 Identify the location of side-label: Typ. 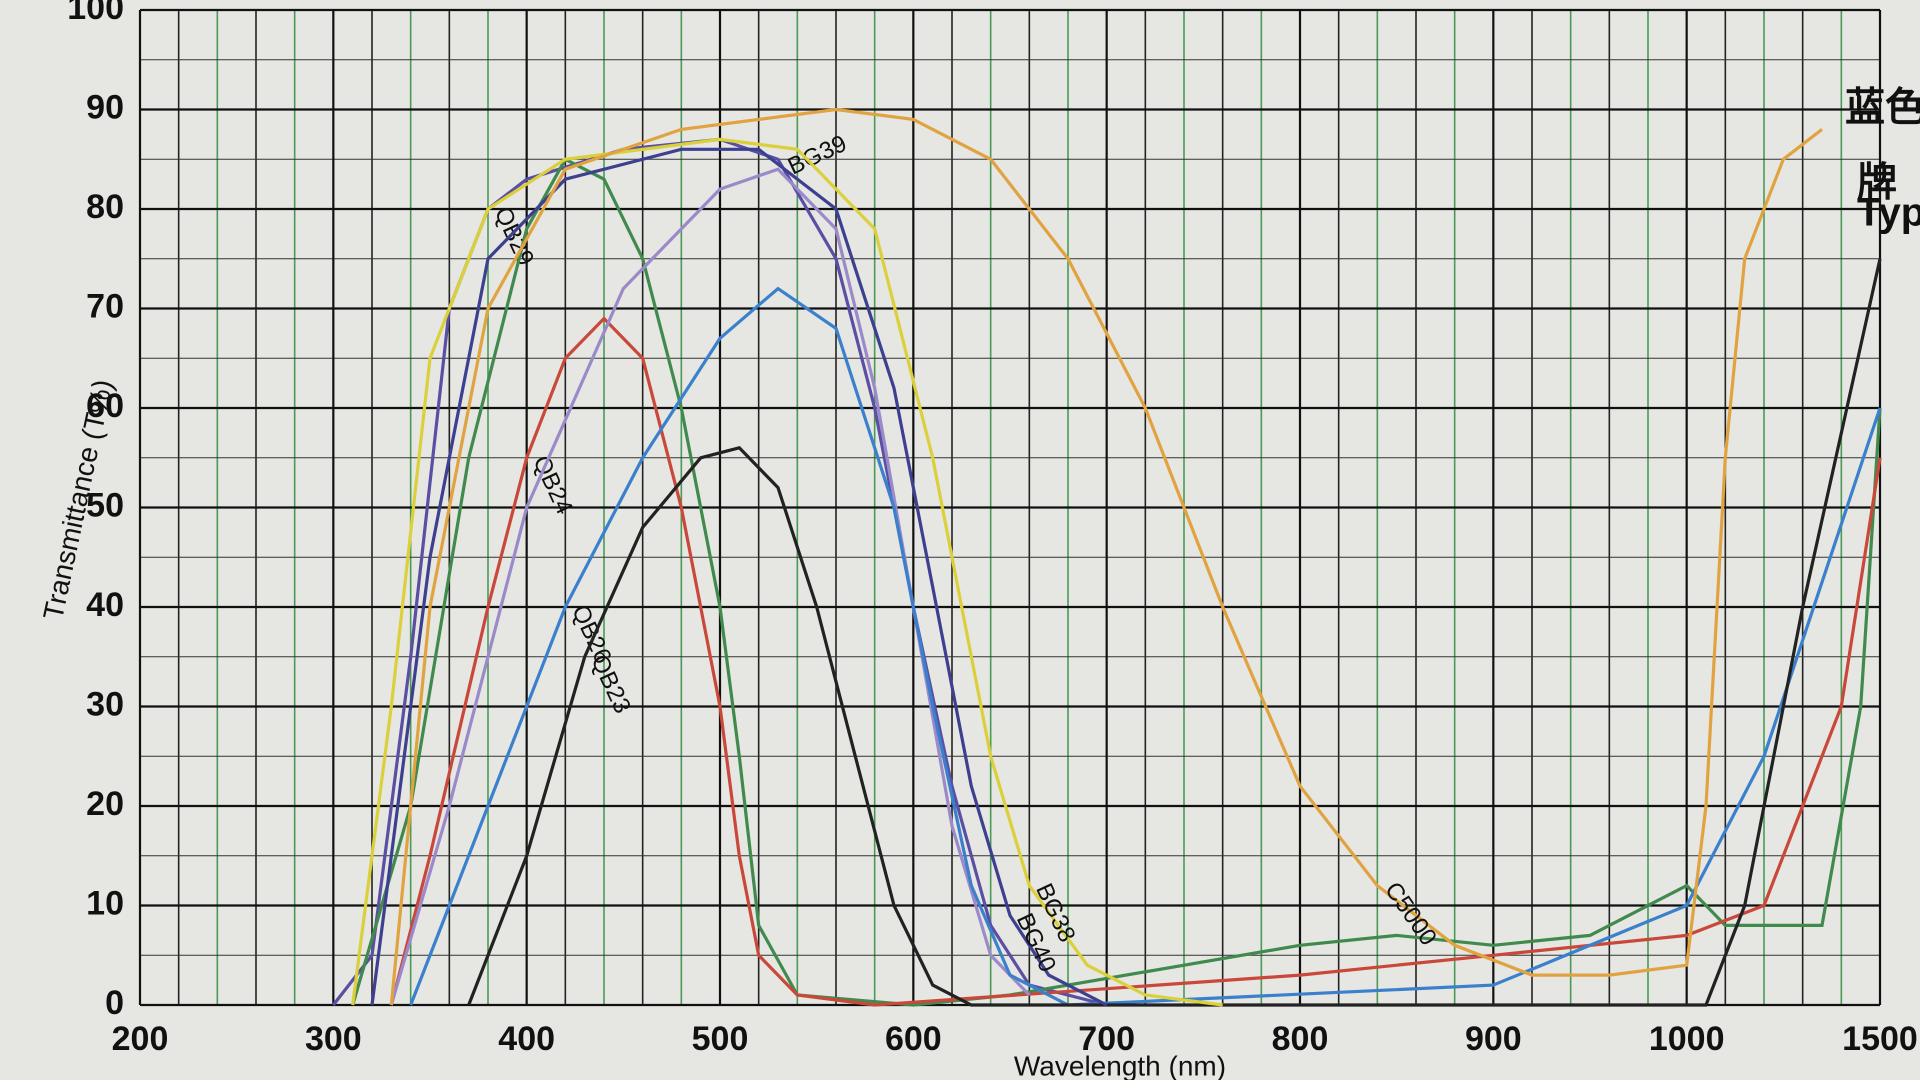
(1888, 213).